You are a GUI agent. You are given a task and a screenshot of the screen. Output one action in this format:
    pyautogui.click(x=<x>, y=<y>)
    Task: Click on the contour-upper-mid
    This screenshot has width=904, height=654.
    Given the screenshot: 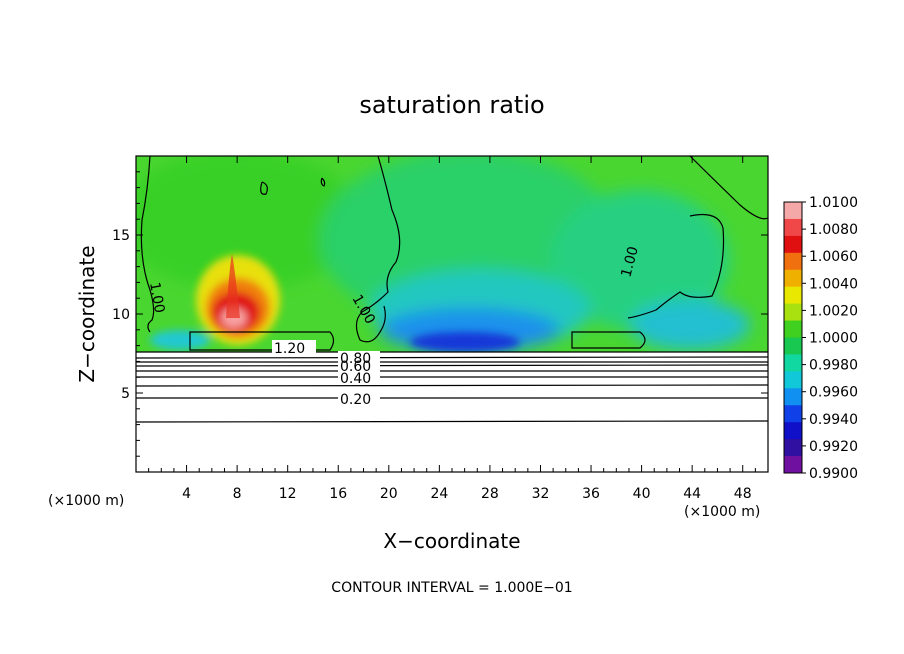 What is the action you would take?
    pyautogui.click(x=378, y=249)
    